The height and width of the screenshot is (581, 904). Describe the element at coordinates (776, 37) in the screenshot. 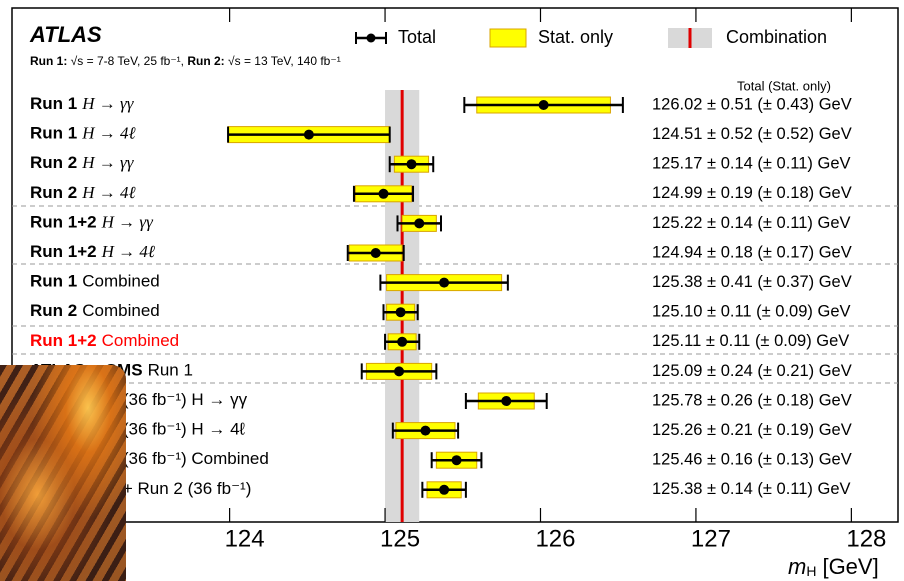

I see `legend-label: Combination` at that location.